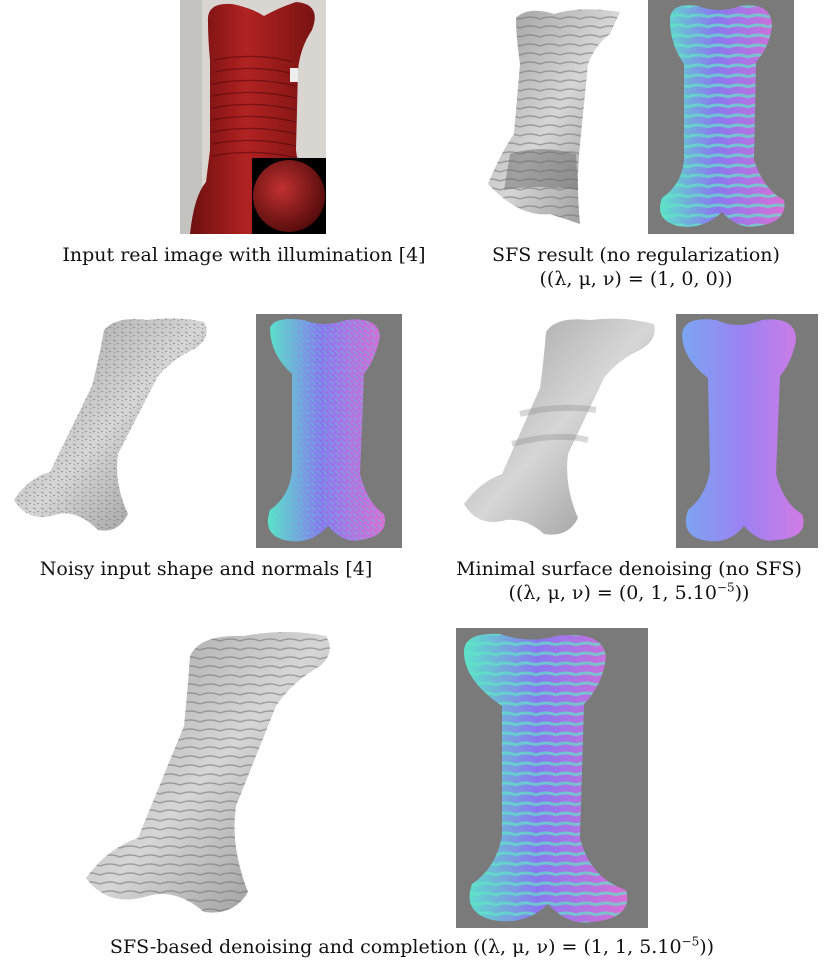 The width and height of the screenshot is (824, 967). What do you see at coordinates (747, 431) in the screenshot?
I see `minimal-surface-normals` at bounding box center [747, 431].